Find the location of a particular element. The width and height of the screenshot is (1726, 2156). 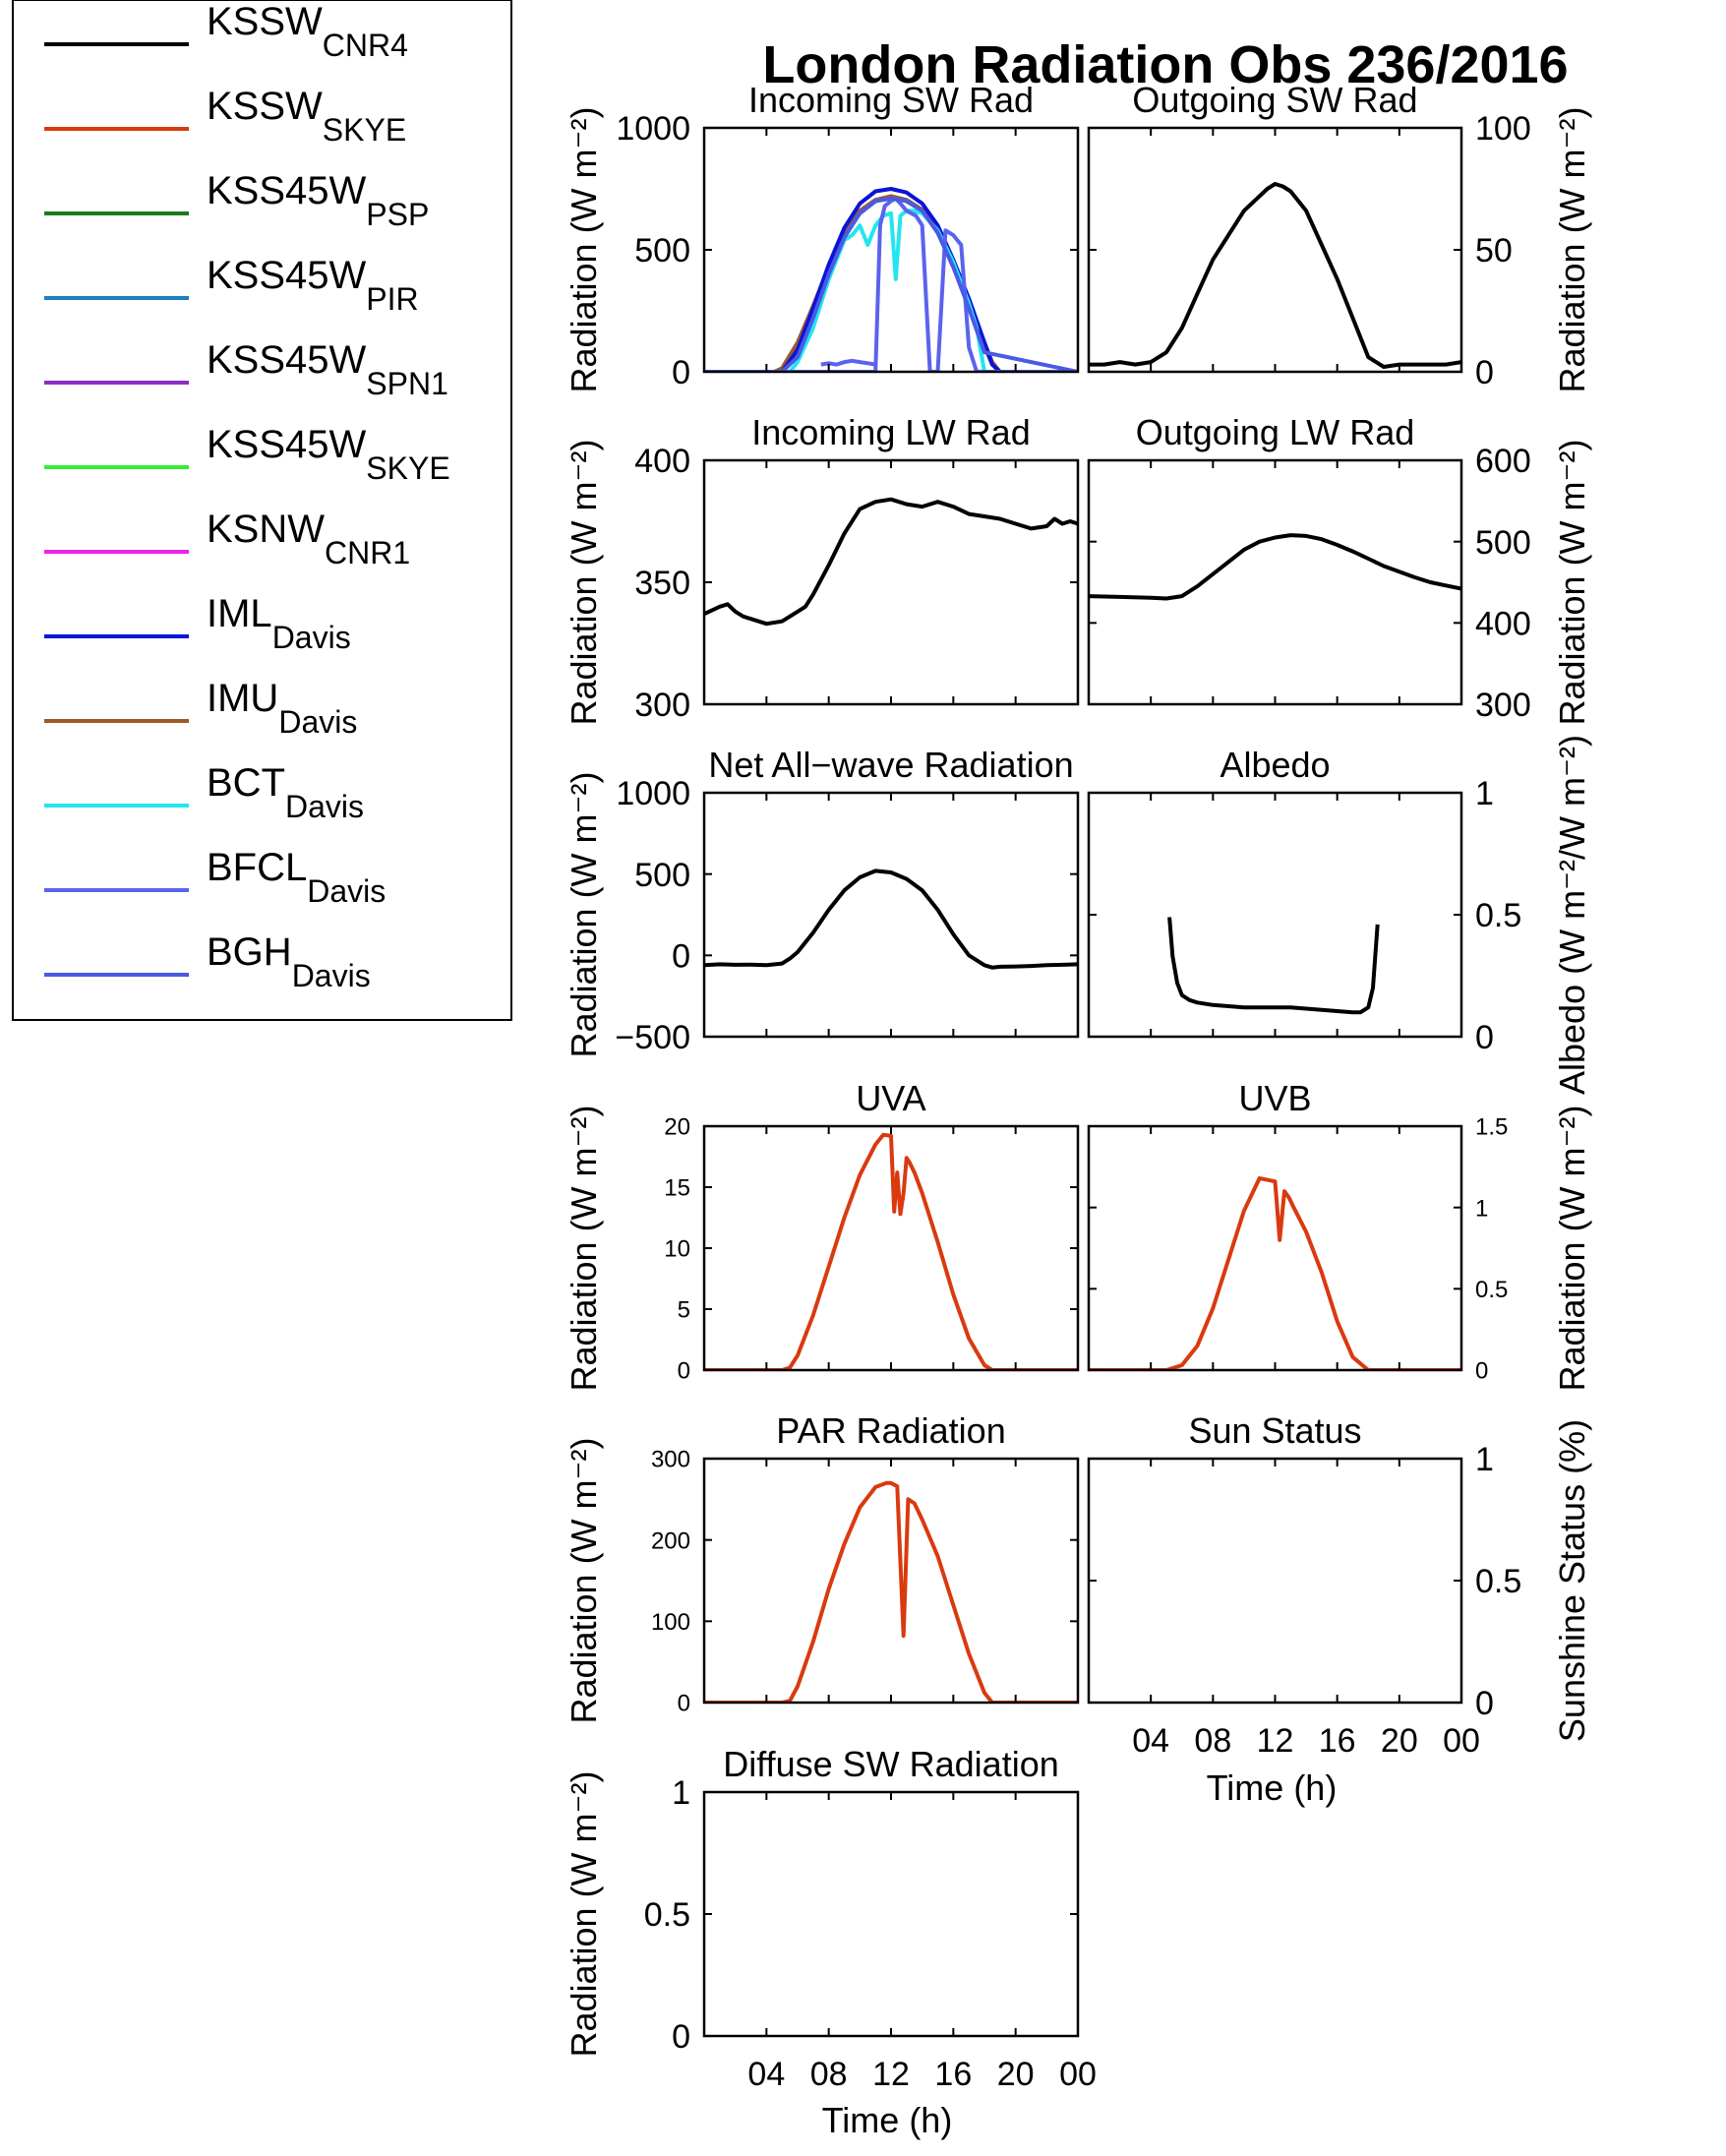

legend-label-subscript: PSP is located at coordinates (397, 214).